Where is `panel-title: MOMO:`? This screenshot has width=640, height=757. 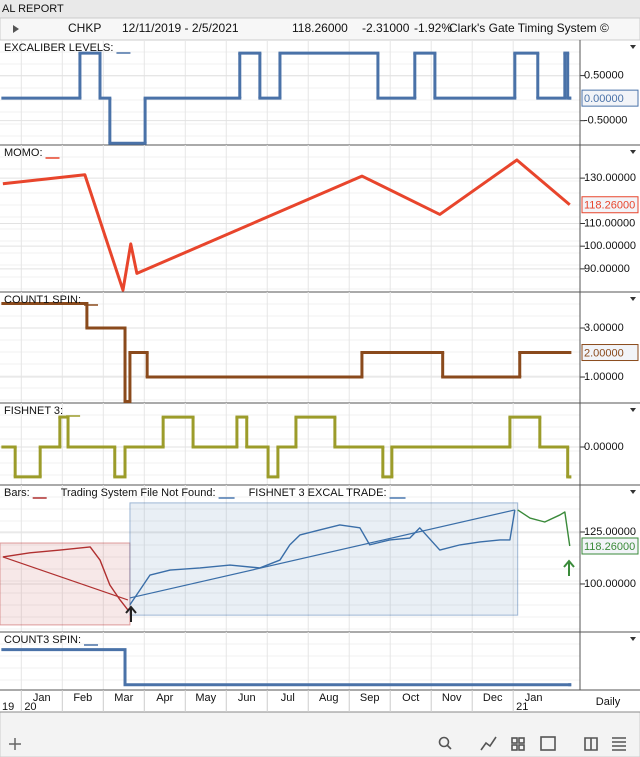
panel-title: MOMO: is located at coordinates (23, 153).